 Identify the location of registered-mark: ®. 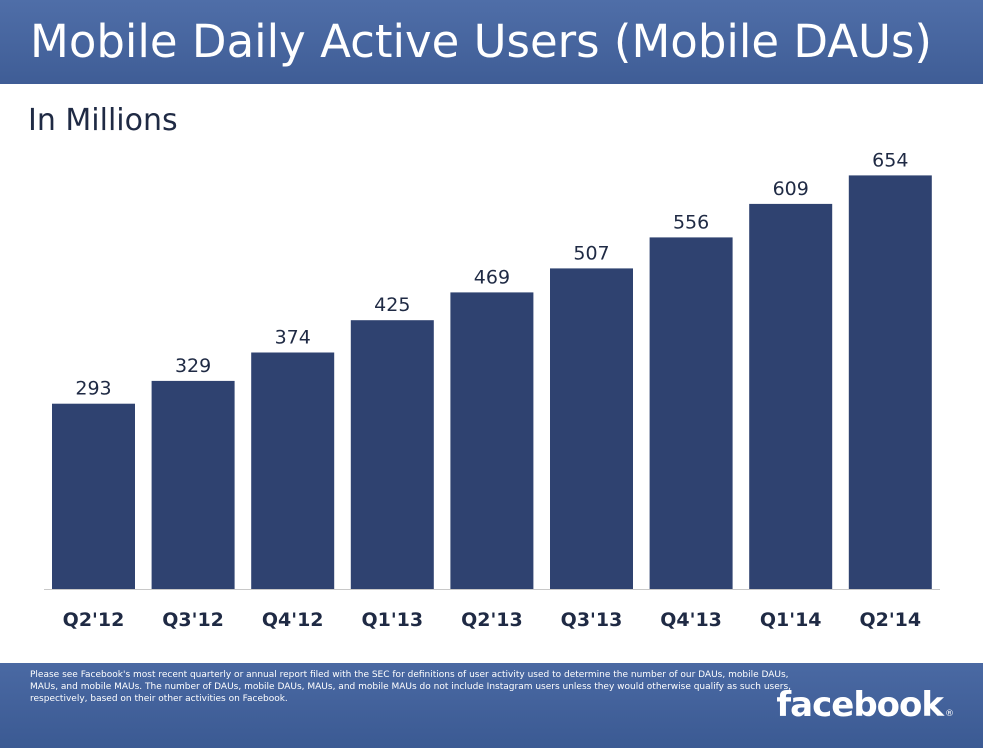
(949, 714).